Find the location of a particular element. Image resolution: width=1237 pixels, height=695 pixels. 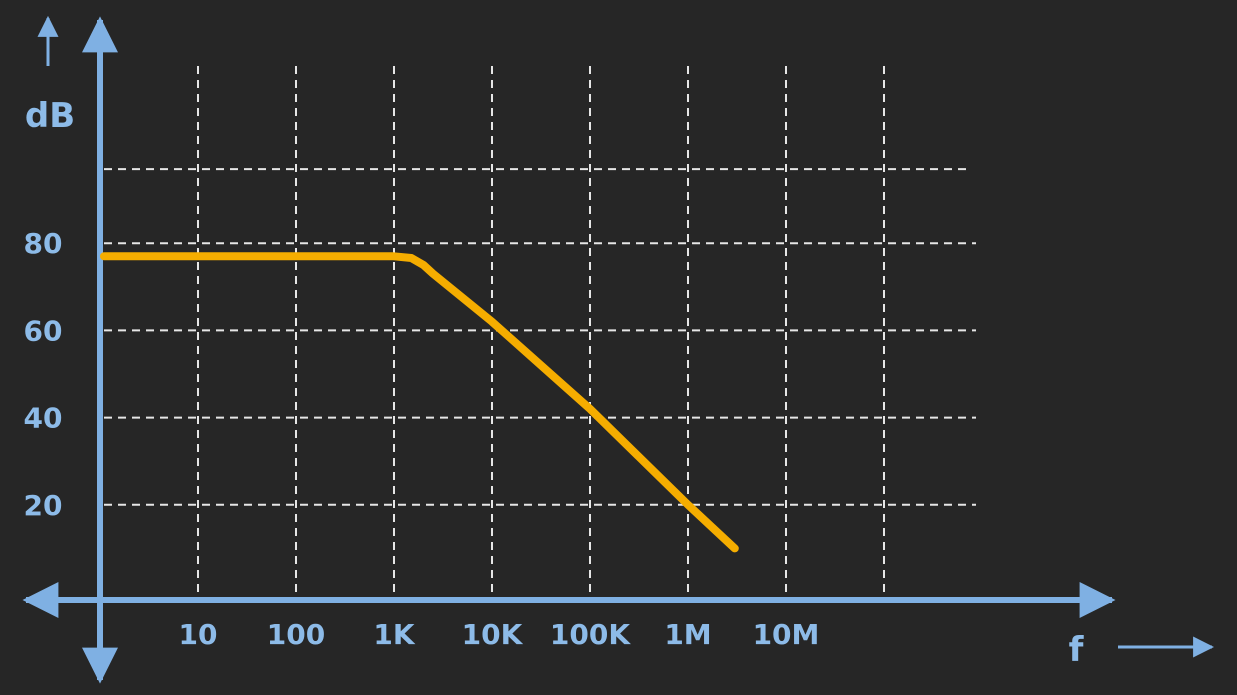

y-axis-title: dB is located at coordinates (50, 116).